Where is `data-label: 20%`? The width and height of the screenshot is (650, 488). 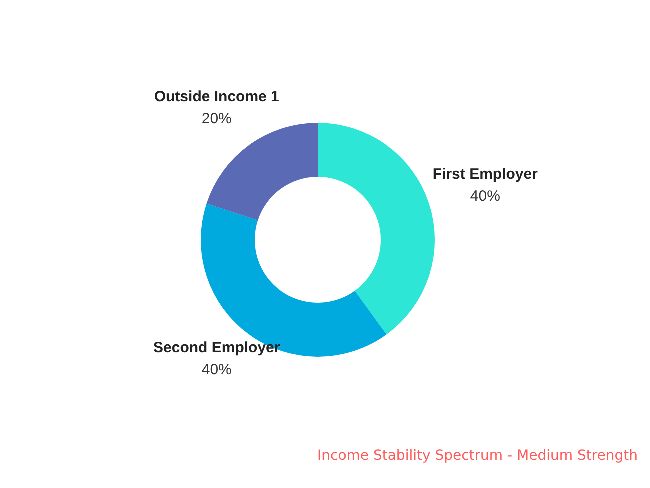 data-label: 20% is located at coordinates (217, 119).